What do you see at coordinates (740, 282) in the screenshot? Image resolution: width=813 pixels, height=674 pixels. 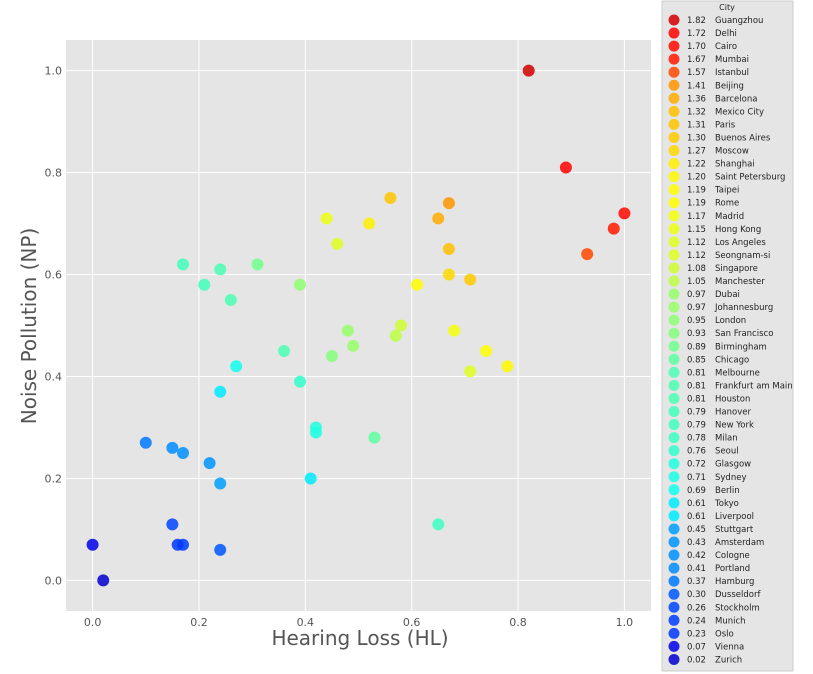 I see `legend-city: Manchester` at bounding box center [740, 282].